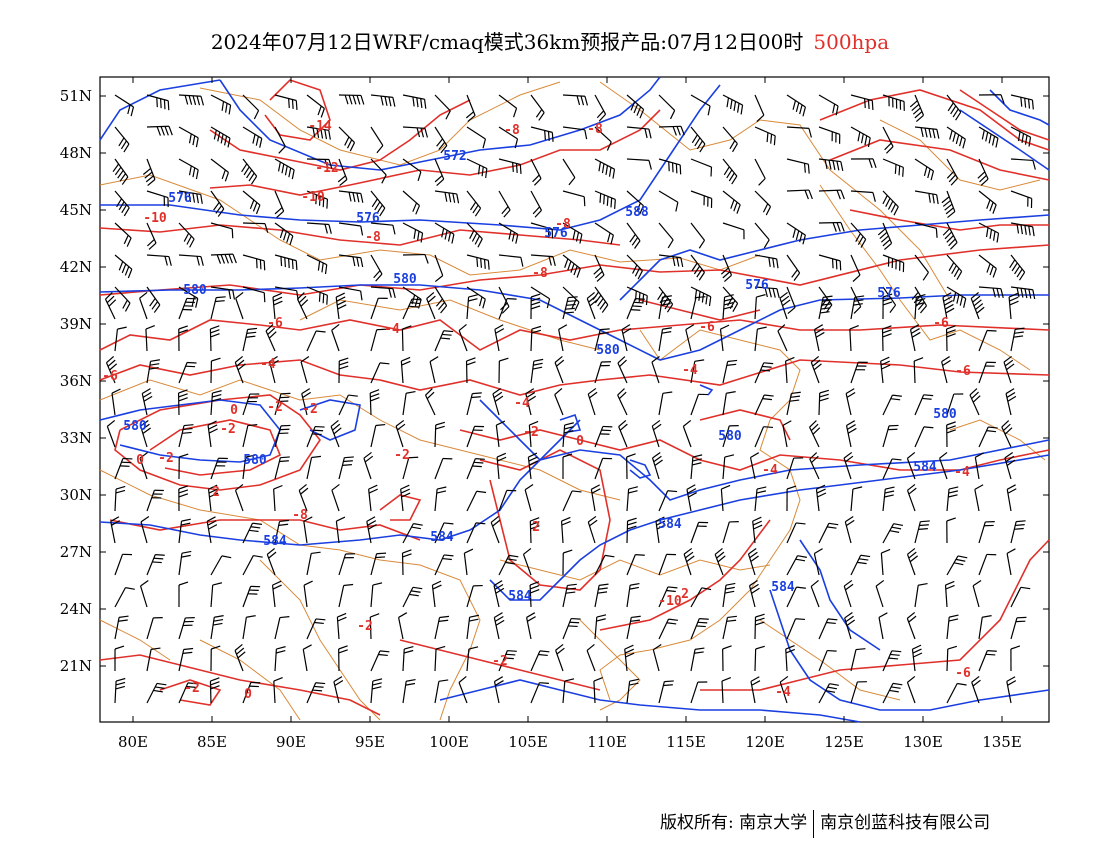 The image size is (1100, 850). What do you see at coordinates (290, 595) in the screenshot?
I see `border-line` at bounding box center [290, 595].